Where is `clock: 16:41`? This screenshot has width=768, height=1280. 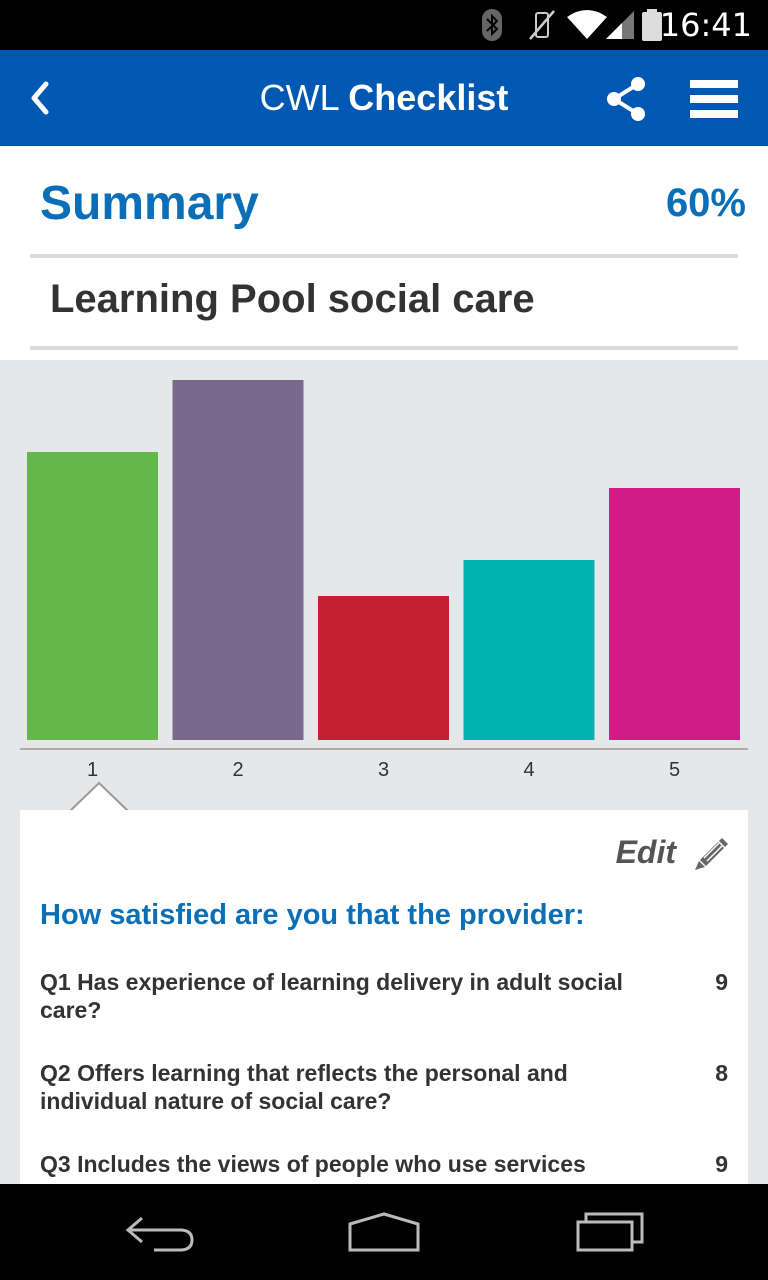 clock: 16:41 is located at coordinates (705, 25).